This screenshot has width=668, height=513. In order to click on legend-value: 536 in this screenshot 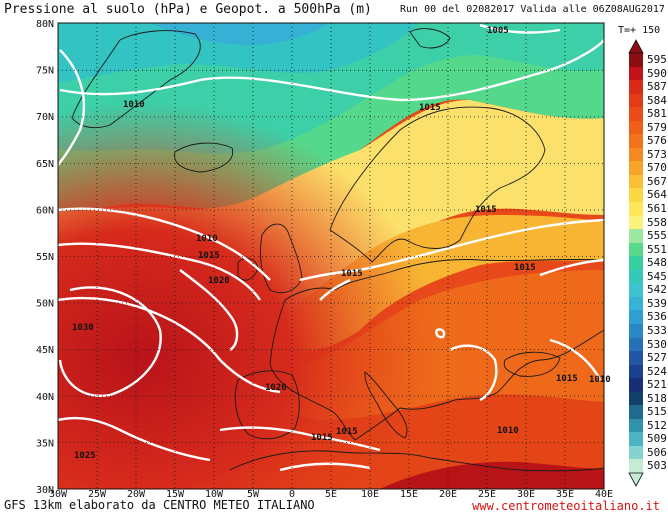, I will do `click(657, 317)`.